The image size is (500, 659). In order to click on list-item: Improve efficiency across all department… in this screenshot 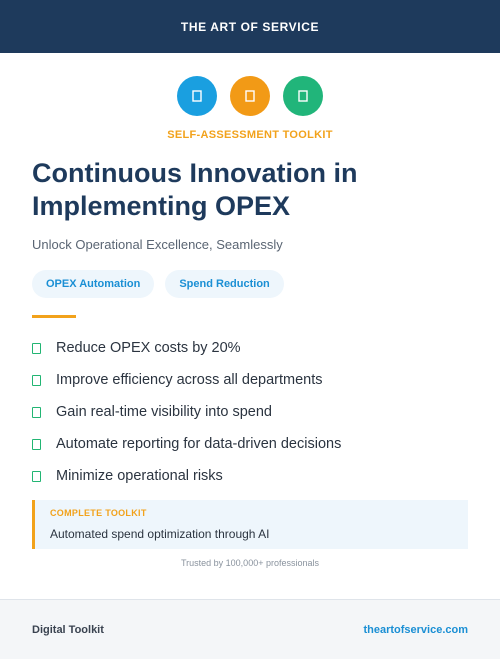, I will do `click(252, 380)`.